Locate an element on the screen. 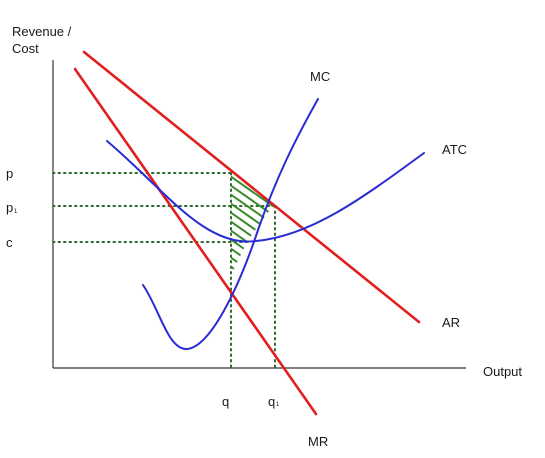 The image size is (545, 458). quantity-label-q: q is located at coordinates (225, 401).